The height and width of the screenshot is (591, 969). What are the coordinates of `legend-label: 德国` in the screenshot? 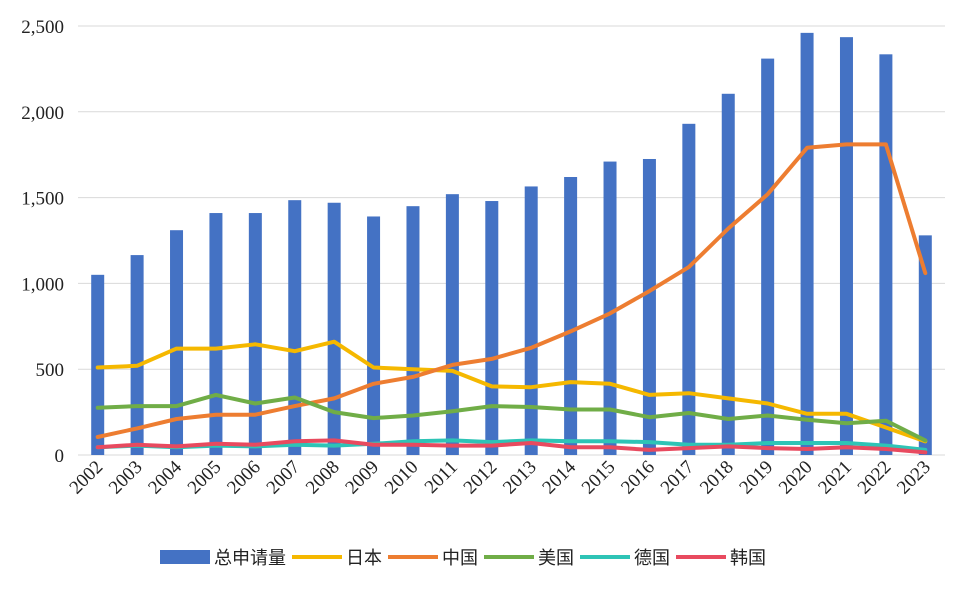 It's located at (652, 558).